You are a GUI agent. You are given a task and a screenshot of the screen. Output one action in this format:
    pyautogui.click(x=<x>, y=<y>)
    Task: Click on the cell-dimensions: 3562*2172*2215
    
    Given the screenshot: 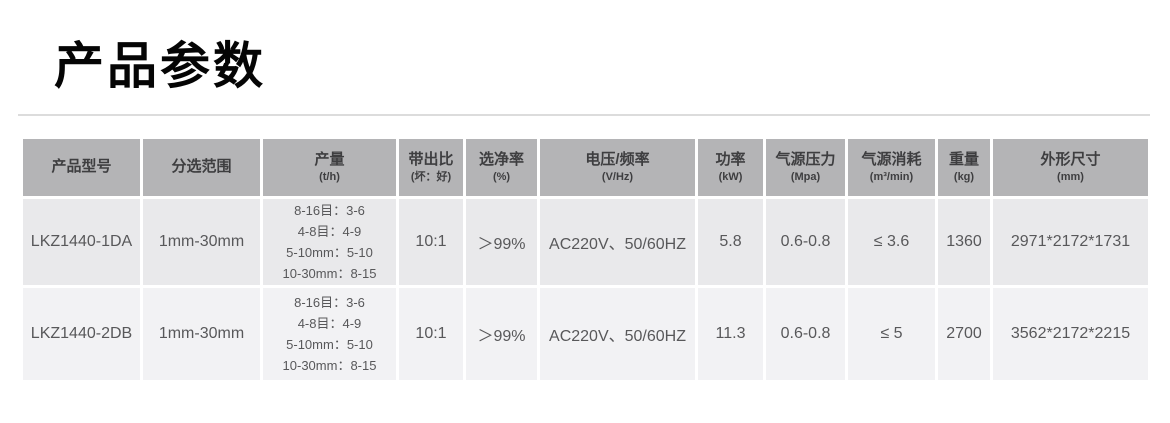 What is the action you would take?
    pyautogui.click(x=1070, y=334)
    